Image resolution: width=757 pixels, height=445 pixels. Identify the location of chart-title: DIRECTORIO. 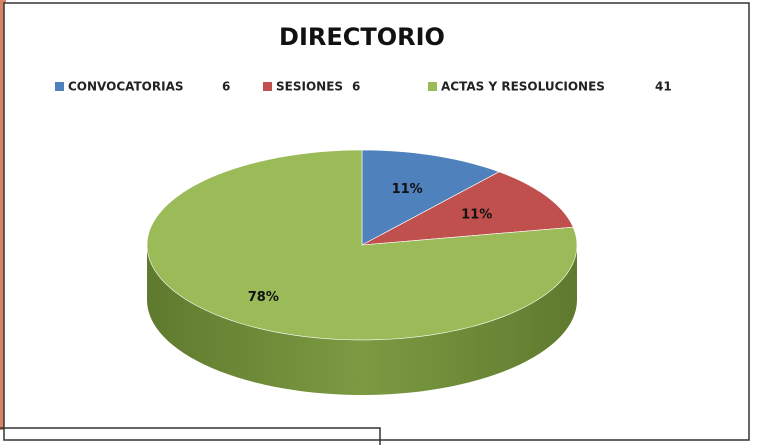
(362, 37).